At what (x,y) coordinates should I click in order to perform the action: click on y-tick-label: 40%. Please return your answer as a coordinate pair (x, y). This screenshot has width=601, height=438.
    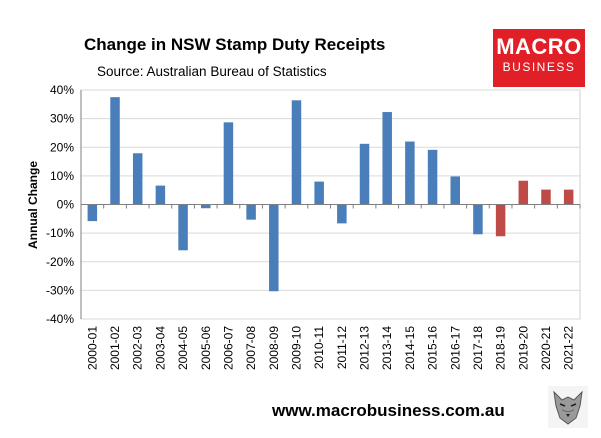
    Looking at the image, I should click on (62, 90).